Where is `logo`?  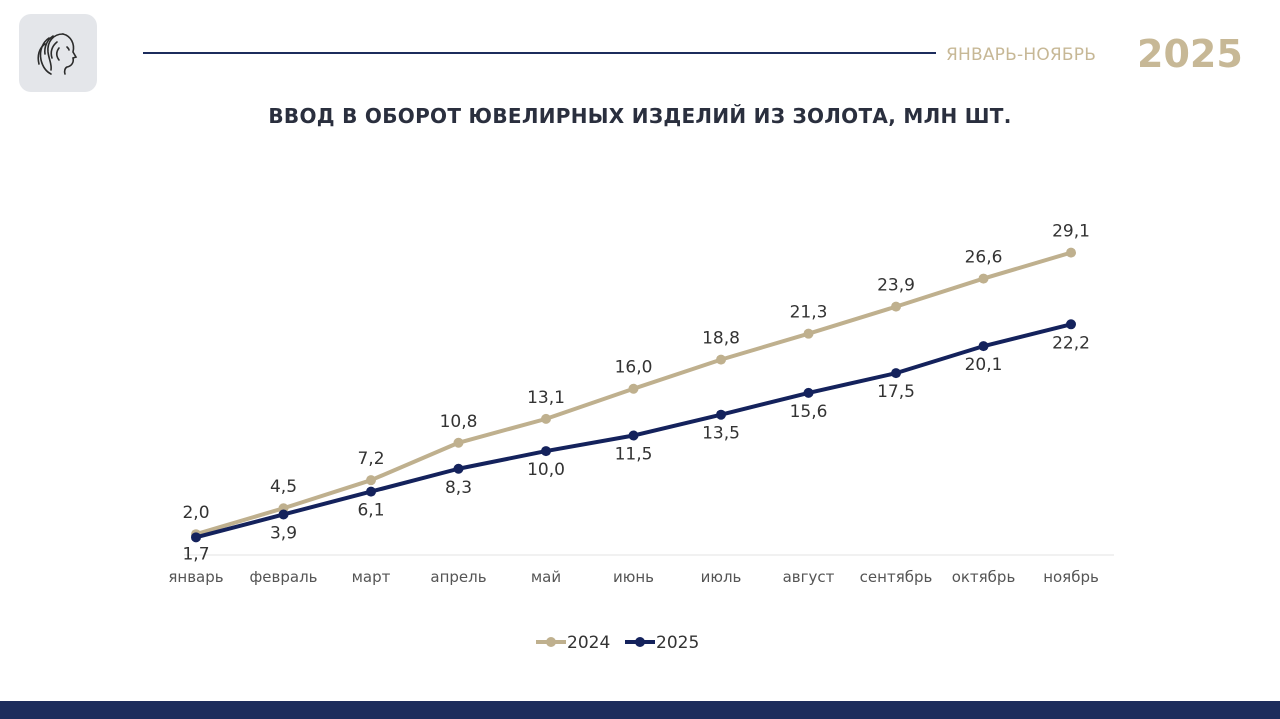 logo is located at coordinates (58, 53).